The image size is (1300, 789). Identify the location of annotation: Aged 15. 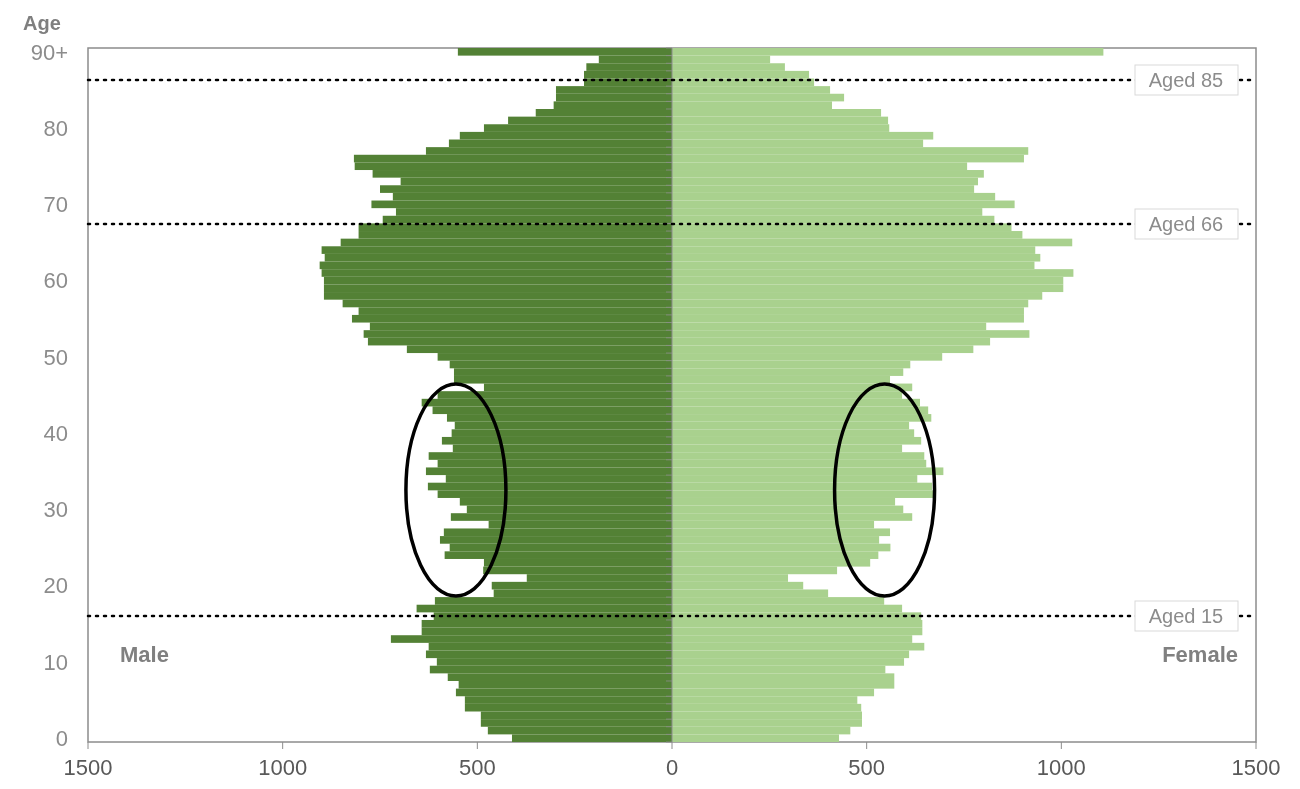
(1186, 616).